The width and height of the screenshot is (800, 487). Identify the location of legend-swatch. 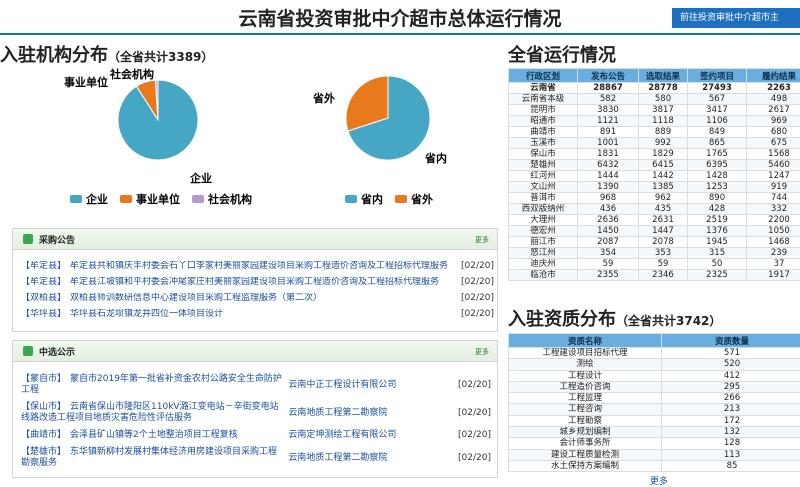
(76, 199).